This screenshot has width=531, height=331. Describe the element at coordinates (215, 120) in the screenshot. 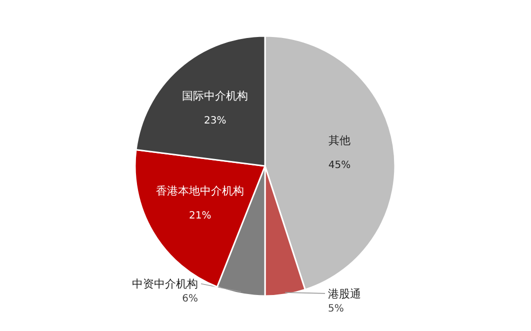

I see `data-label: 23%` at that location.